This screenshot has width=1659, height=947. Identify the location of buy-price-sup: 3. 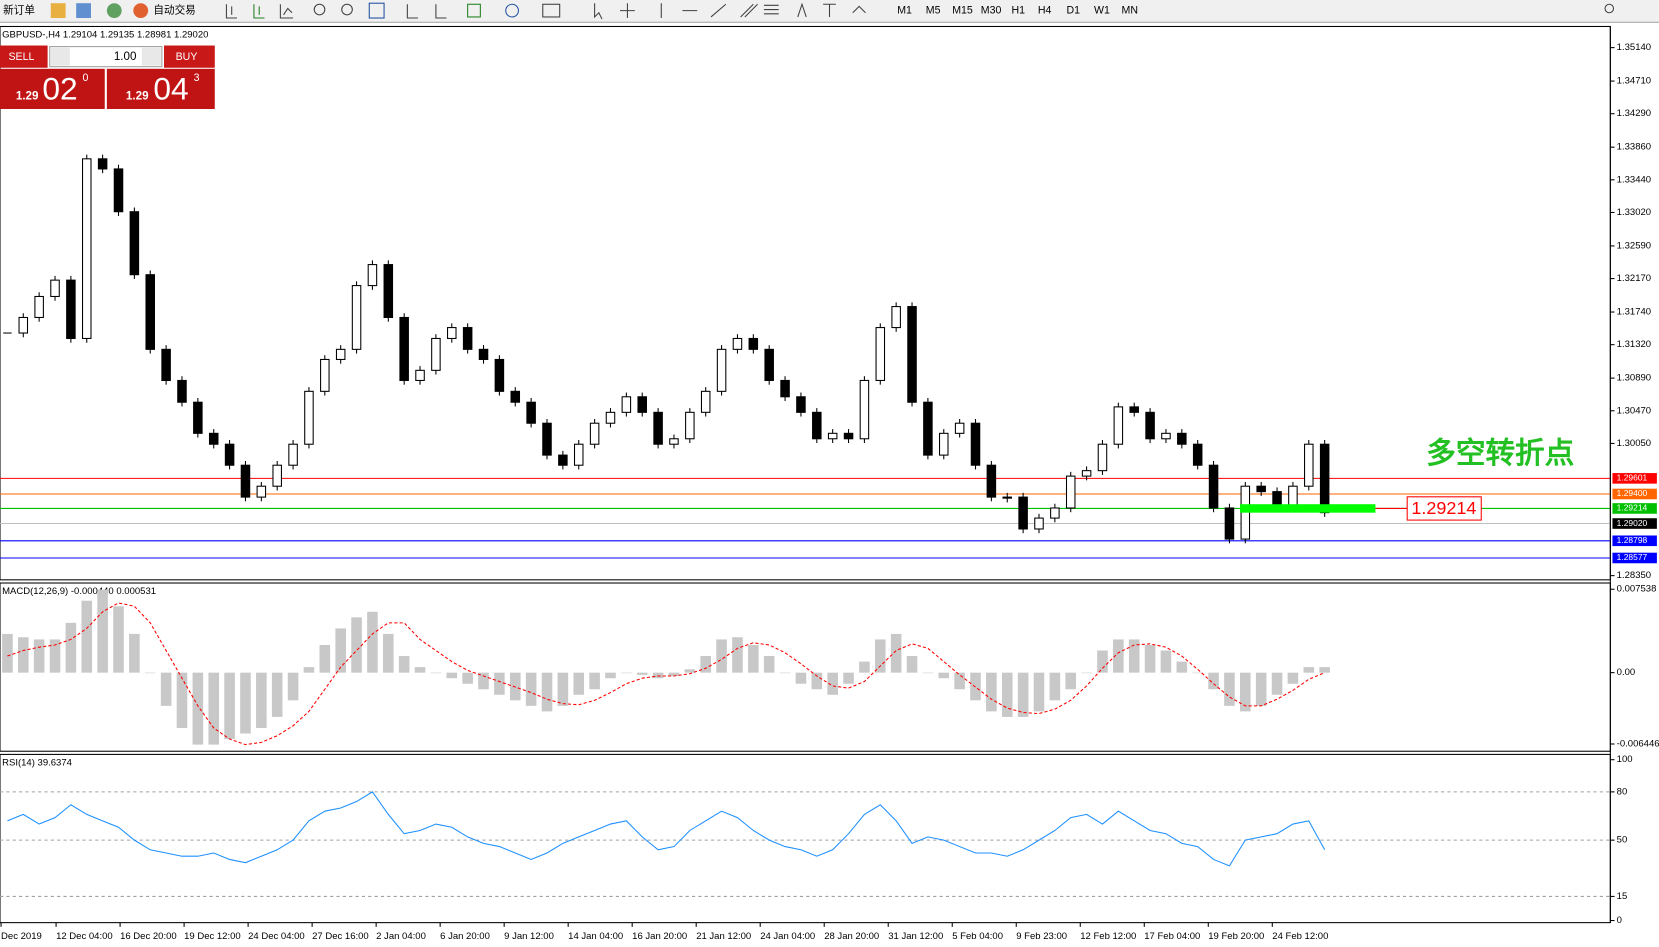
(197, 78).